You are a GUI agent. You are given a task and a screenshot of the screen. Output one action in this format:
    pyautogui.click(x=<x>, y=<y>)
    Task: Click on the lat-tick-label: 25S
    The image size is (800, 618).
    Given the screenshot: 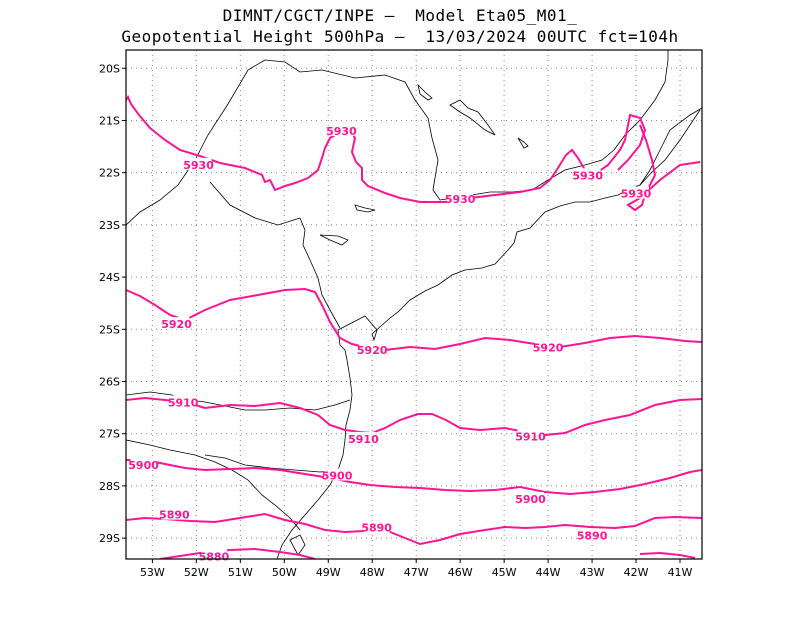 What is the action you would take?
    pyautogui.click(x=109, y=329)
    